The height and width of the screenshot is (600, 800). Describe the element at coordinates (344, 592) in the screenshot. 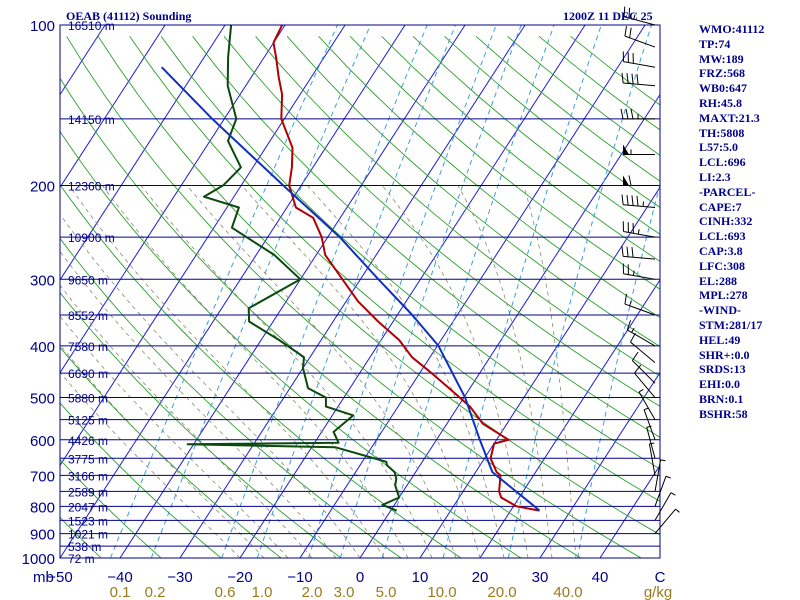

I see `mixing-ratio-label: 3.0` at that location.